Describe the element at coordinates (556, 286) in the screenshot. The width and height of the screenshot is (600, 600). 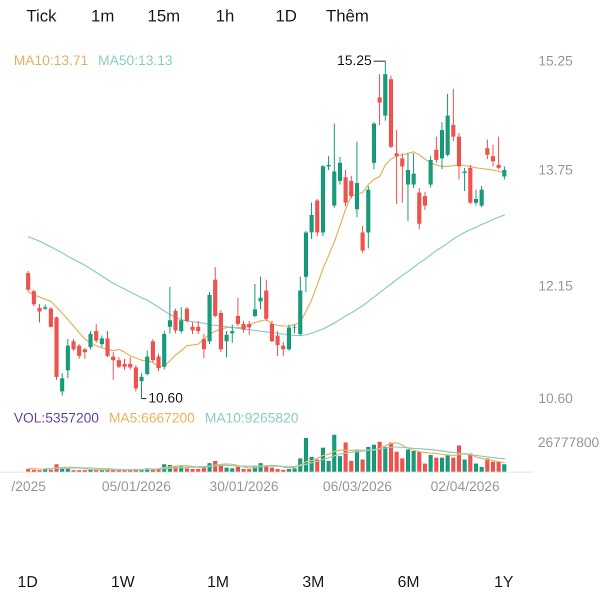
I see `y-tick-label: 12.15` at that location.